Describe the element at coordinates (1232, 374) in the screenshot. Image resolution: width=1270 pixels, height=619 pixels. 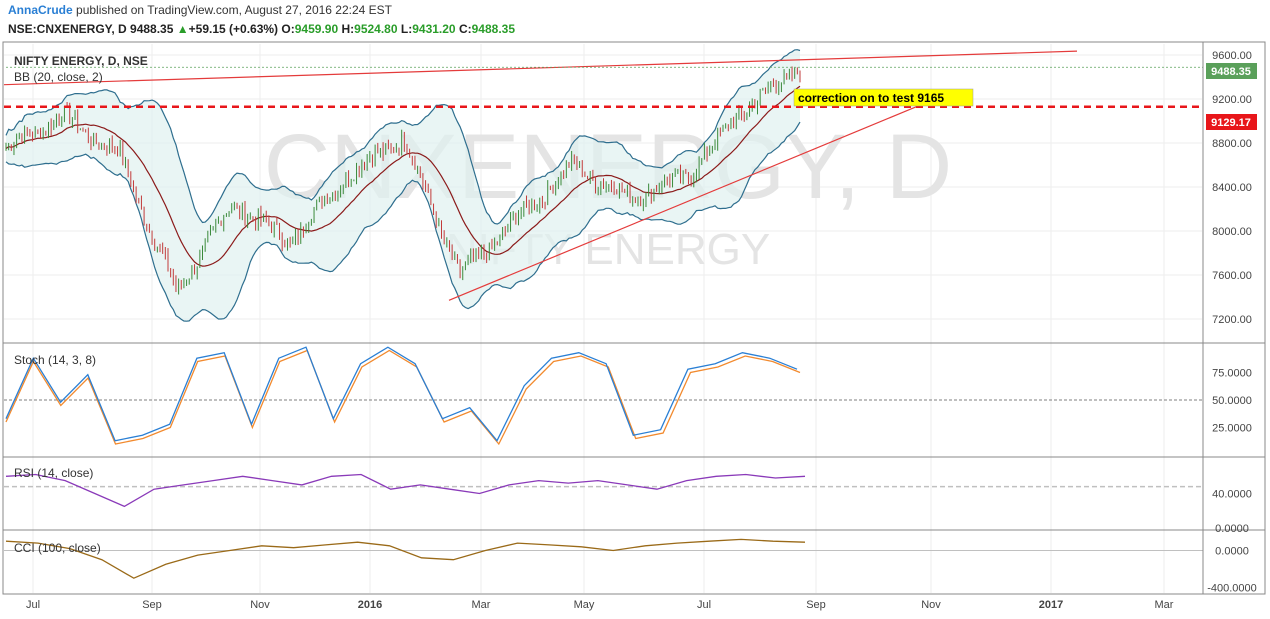
I see `indicator-tick-label: 75.0000` at that location.